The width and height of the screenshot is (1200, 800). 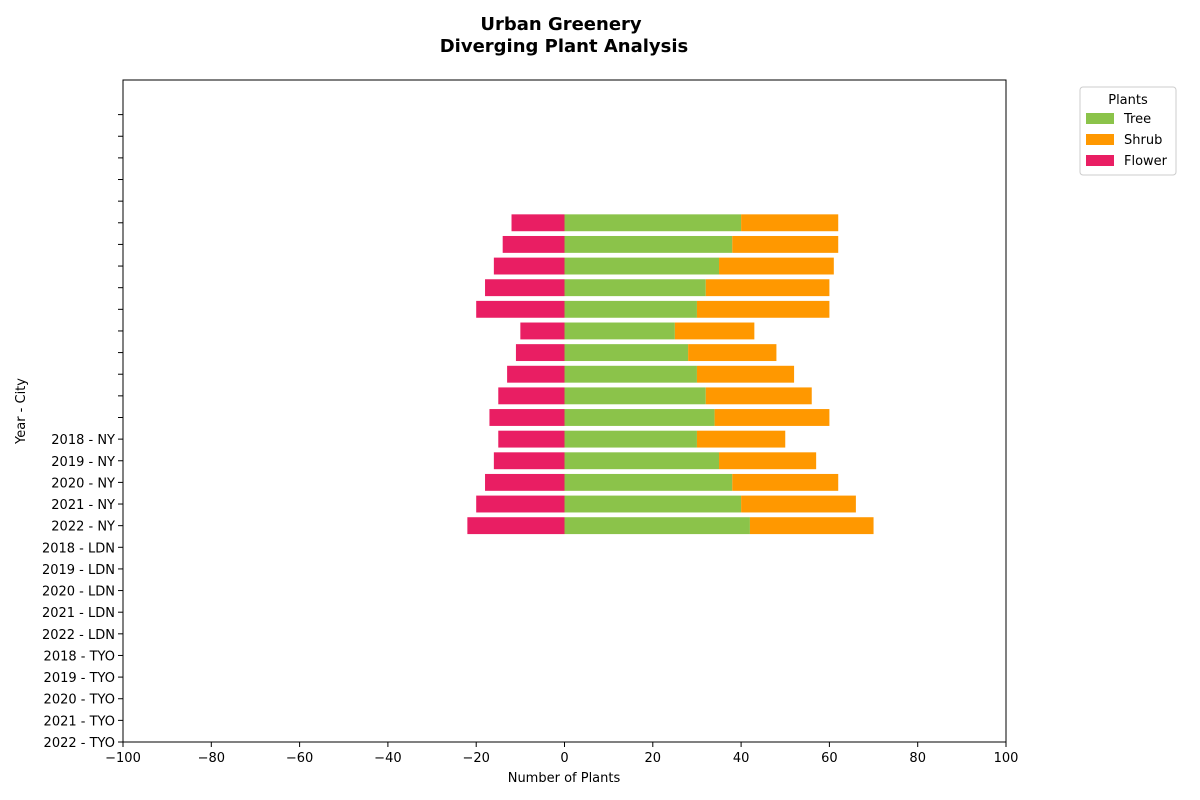 I want to click on y-tick-label: 2021 - LDN, so click(x=78, y=613).